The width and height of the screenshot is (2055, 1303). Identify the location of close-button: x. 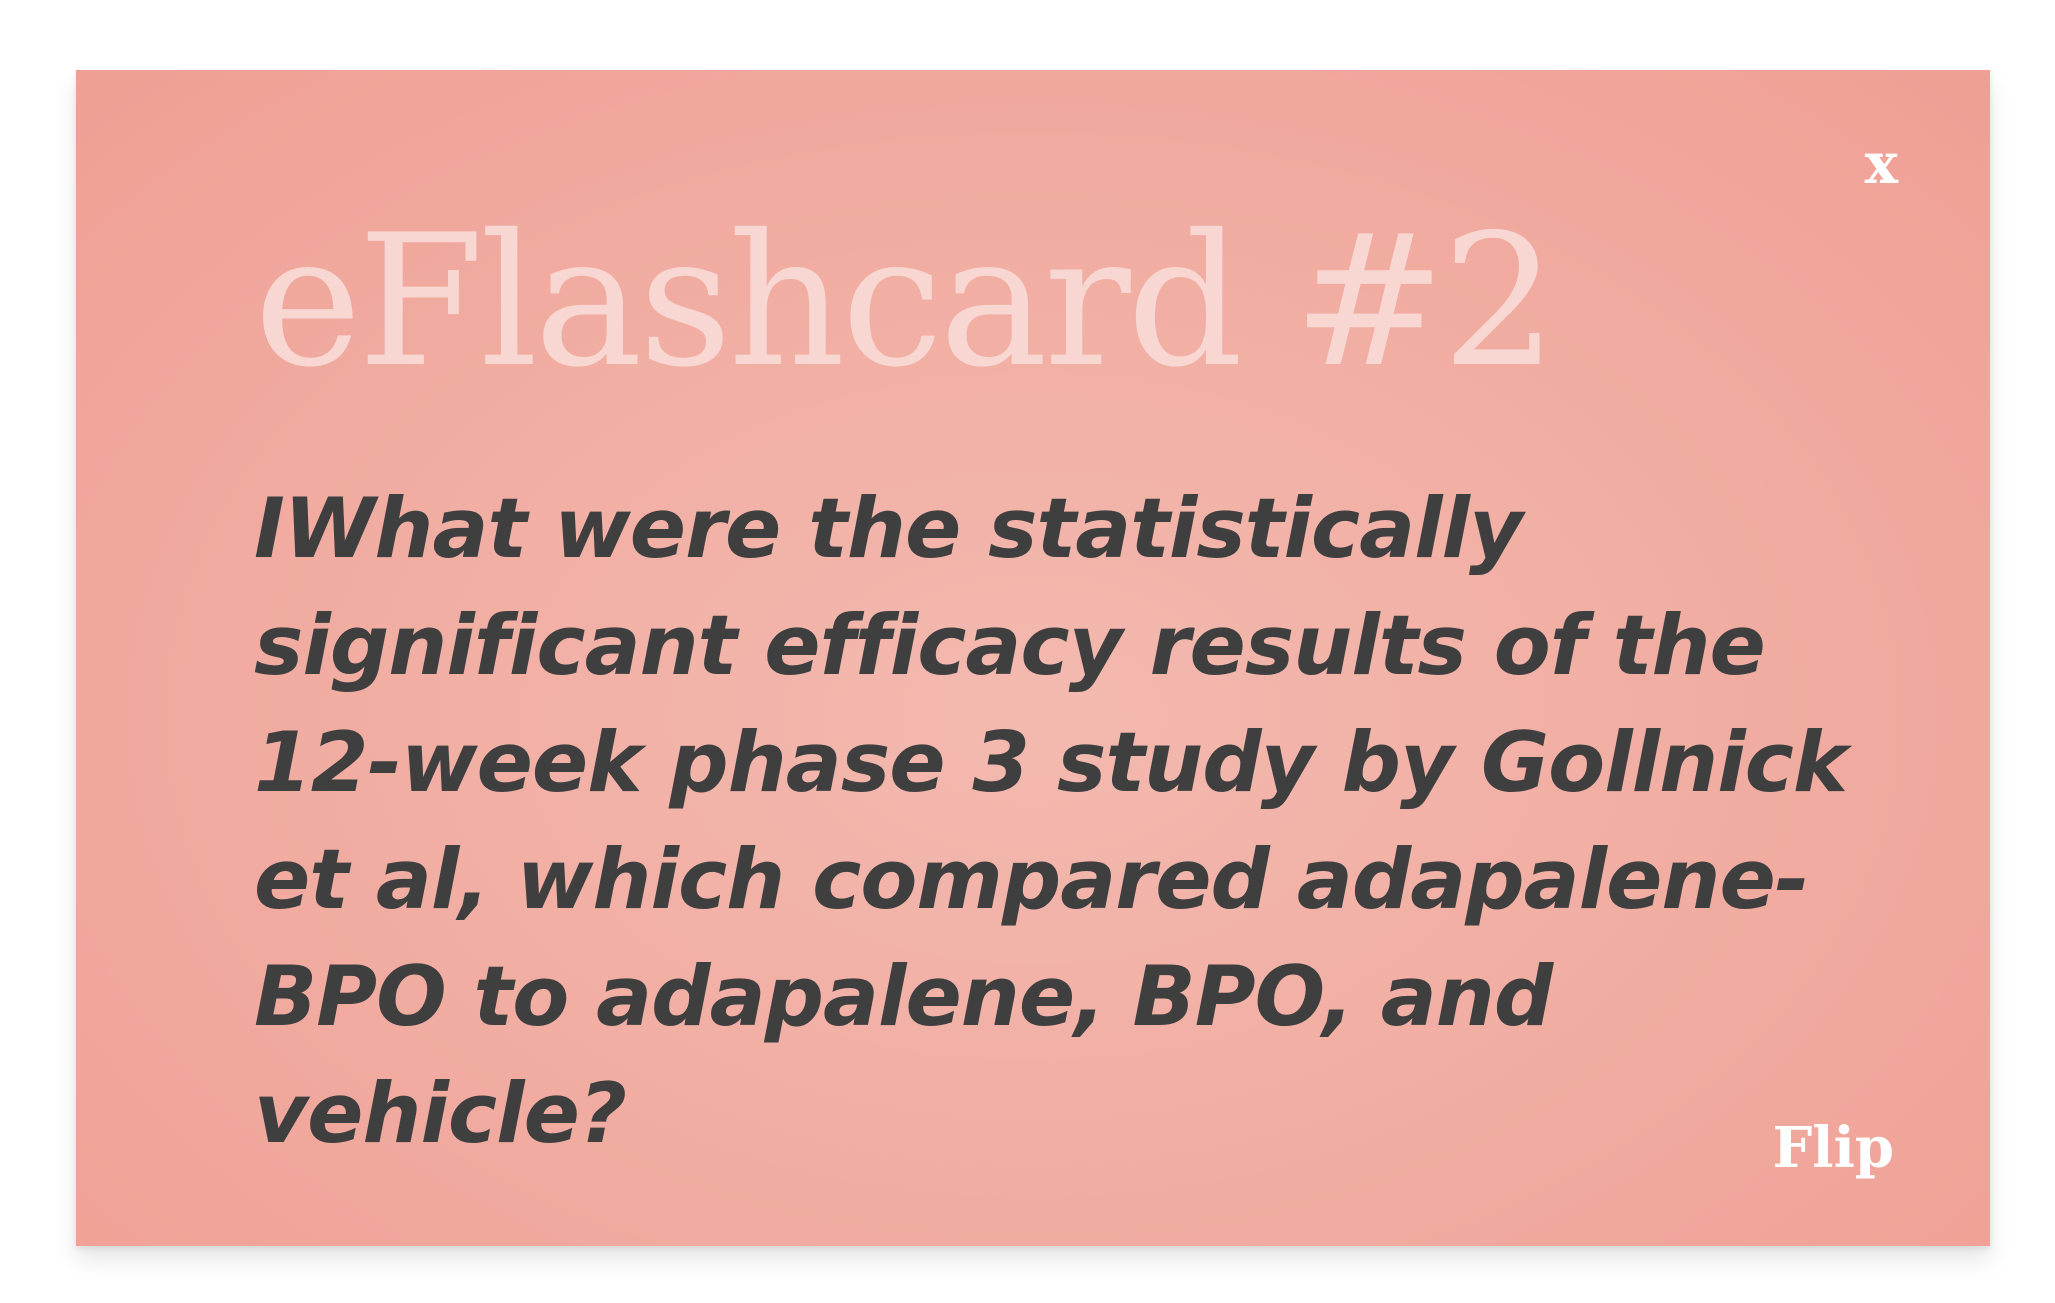
(1881, 164).